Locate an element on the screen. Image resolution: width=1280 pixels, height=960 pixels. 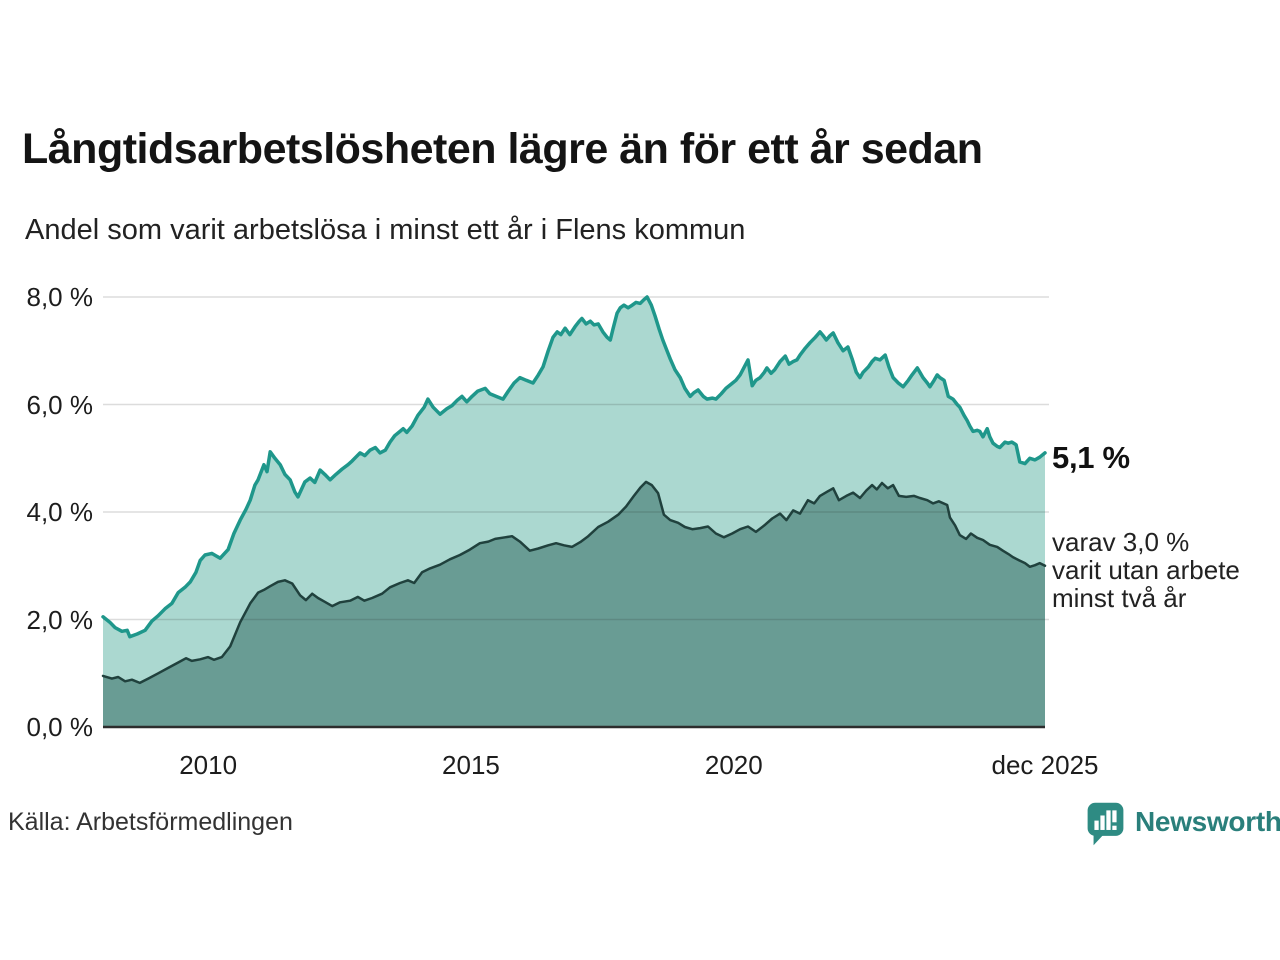
y-axis-label: 4,0 % is located at coordinates (60, 512).